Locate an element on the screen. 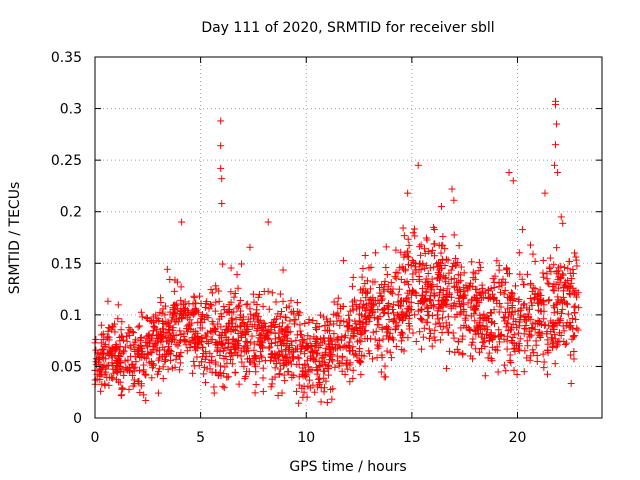 The width and height of the screenshot is (640, 480). y-tick-label: 0.15 is located at coordinates (66, 264).